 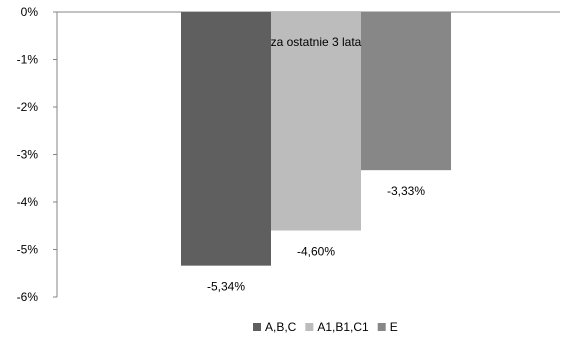 I want to click on chart-annotation: za ostatnie 3 lata, so click(x=316, y=42).